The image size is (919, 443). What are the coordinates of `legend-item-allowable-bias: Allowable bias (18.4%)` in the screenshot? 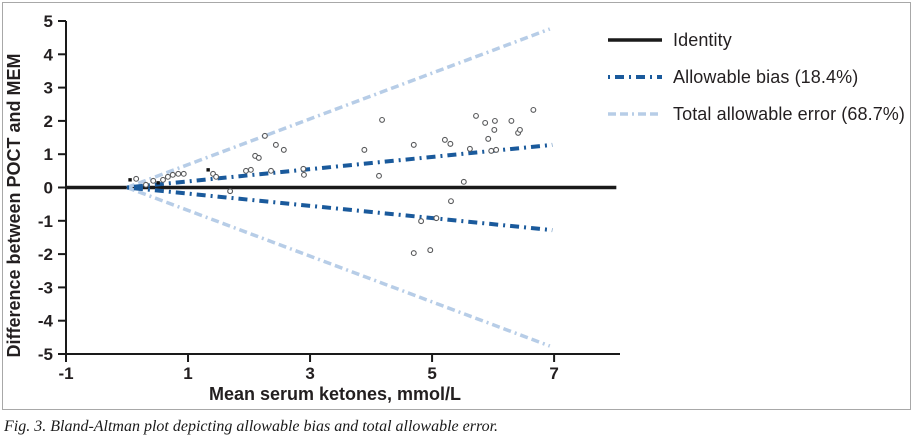 It's located at (756, 77).